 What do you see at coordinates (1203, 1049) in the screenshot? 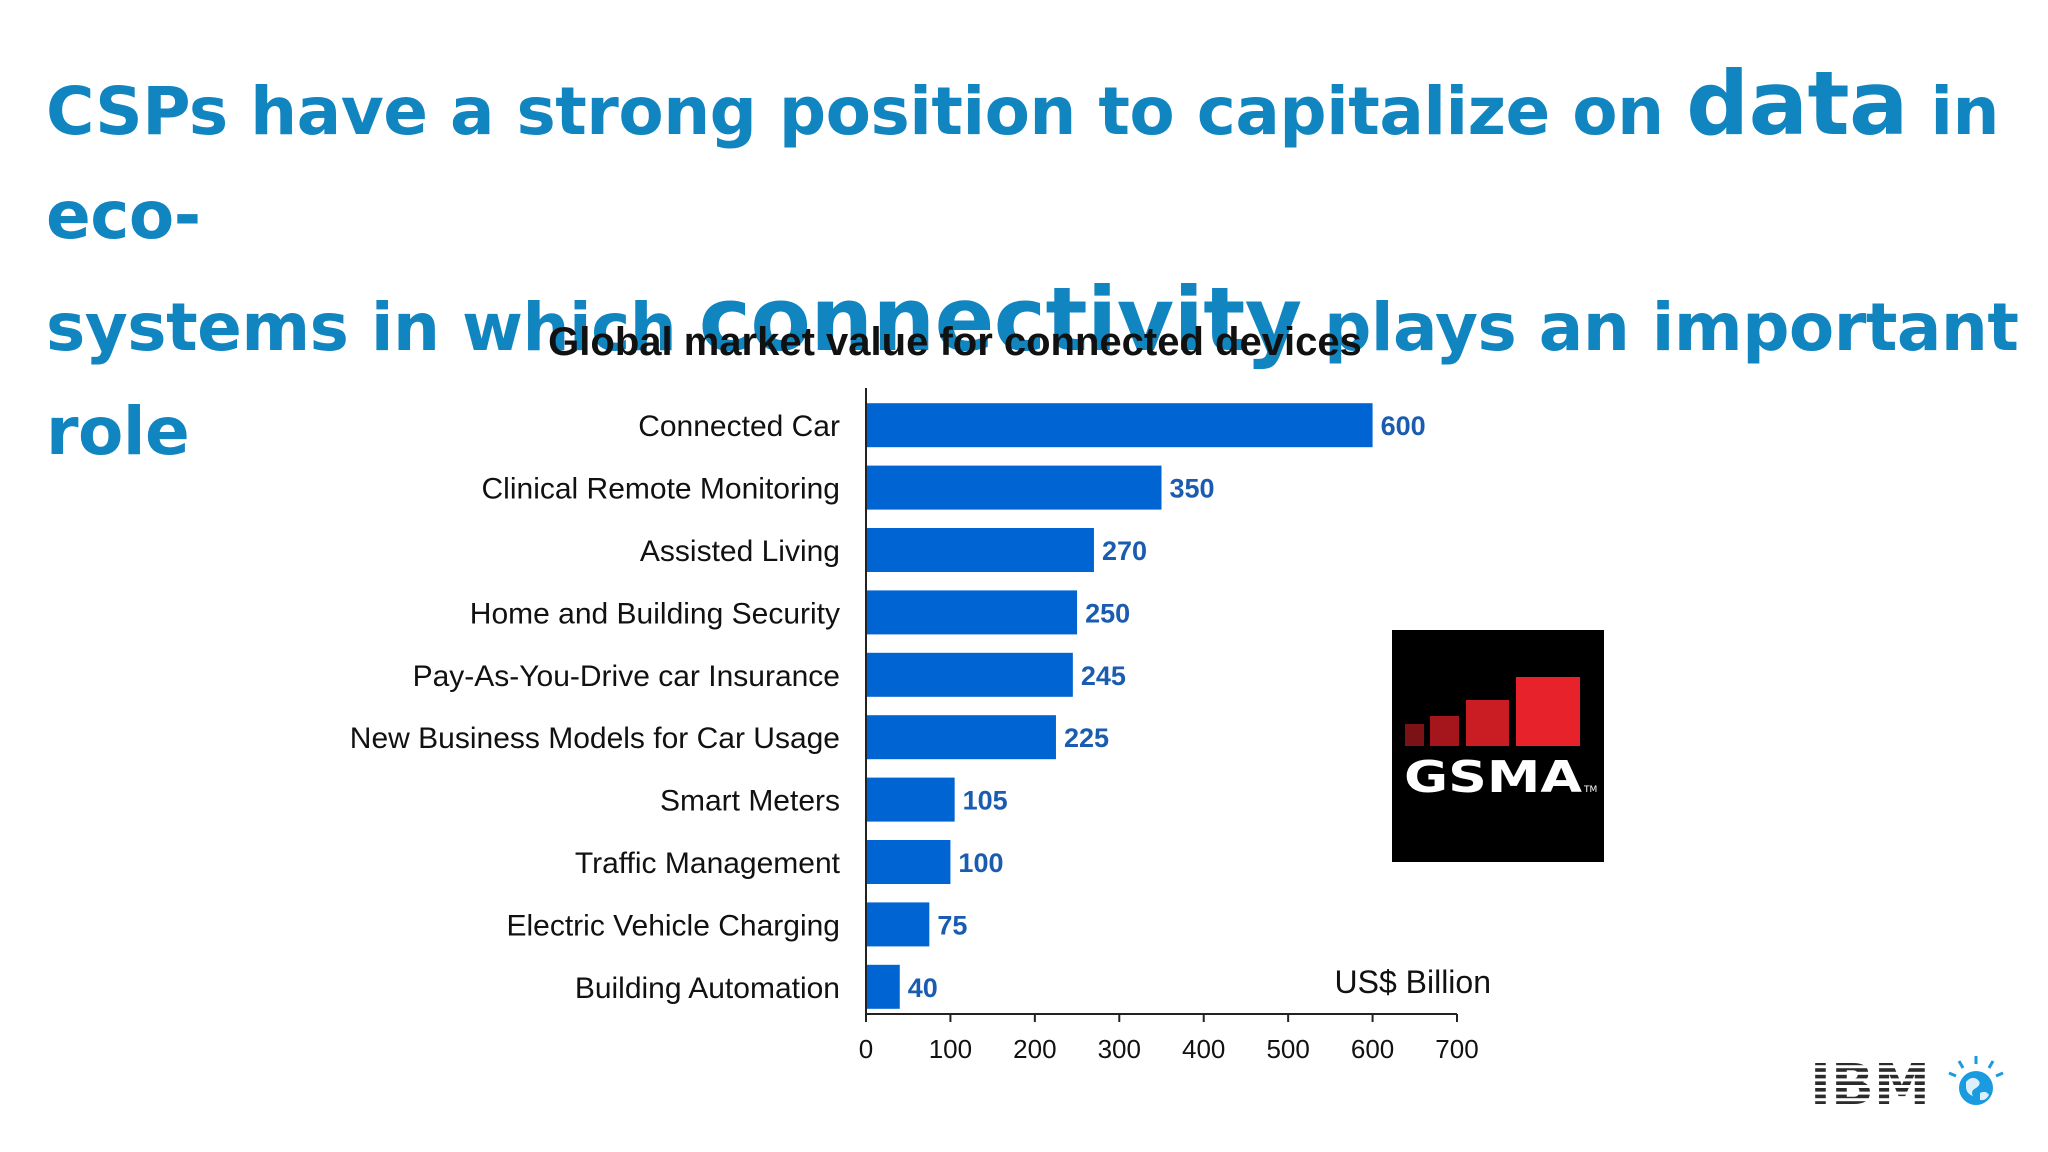
I see `x-tick-label: 400` at bounding box center [1203, 1049].